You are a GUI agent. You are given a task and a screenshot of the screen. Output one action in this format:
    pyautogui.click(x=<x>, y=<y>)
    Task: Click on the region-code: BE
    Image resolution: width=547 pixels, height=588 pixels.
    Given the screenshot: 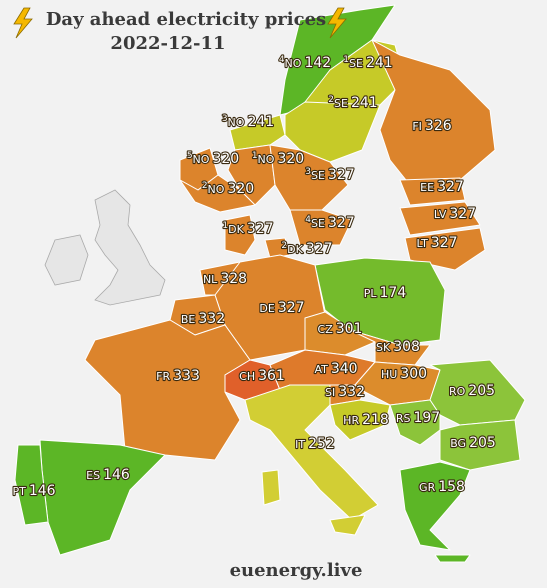 What is the action you would take?
    pyautogui.click(x=188, y=319)
    